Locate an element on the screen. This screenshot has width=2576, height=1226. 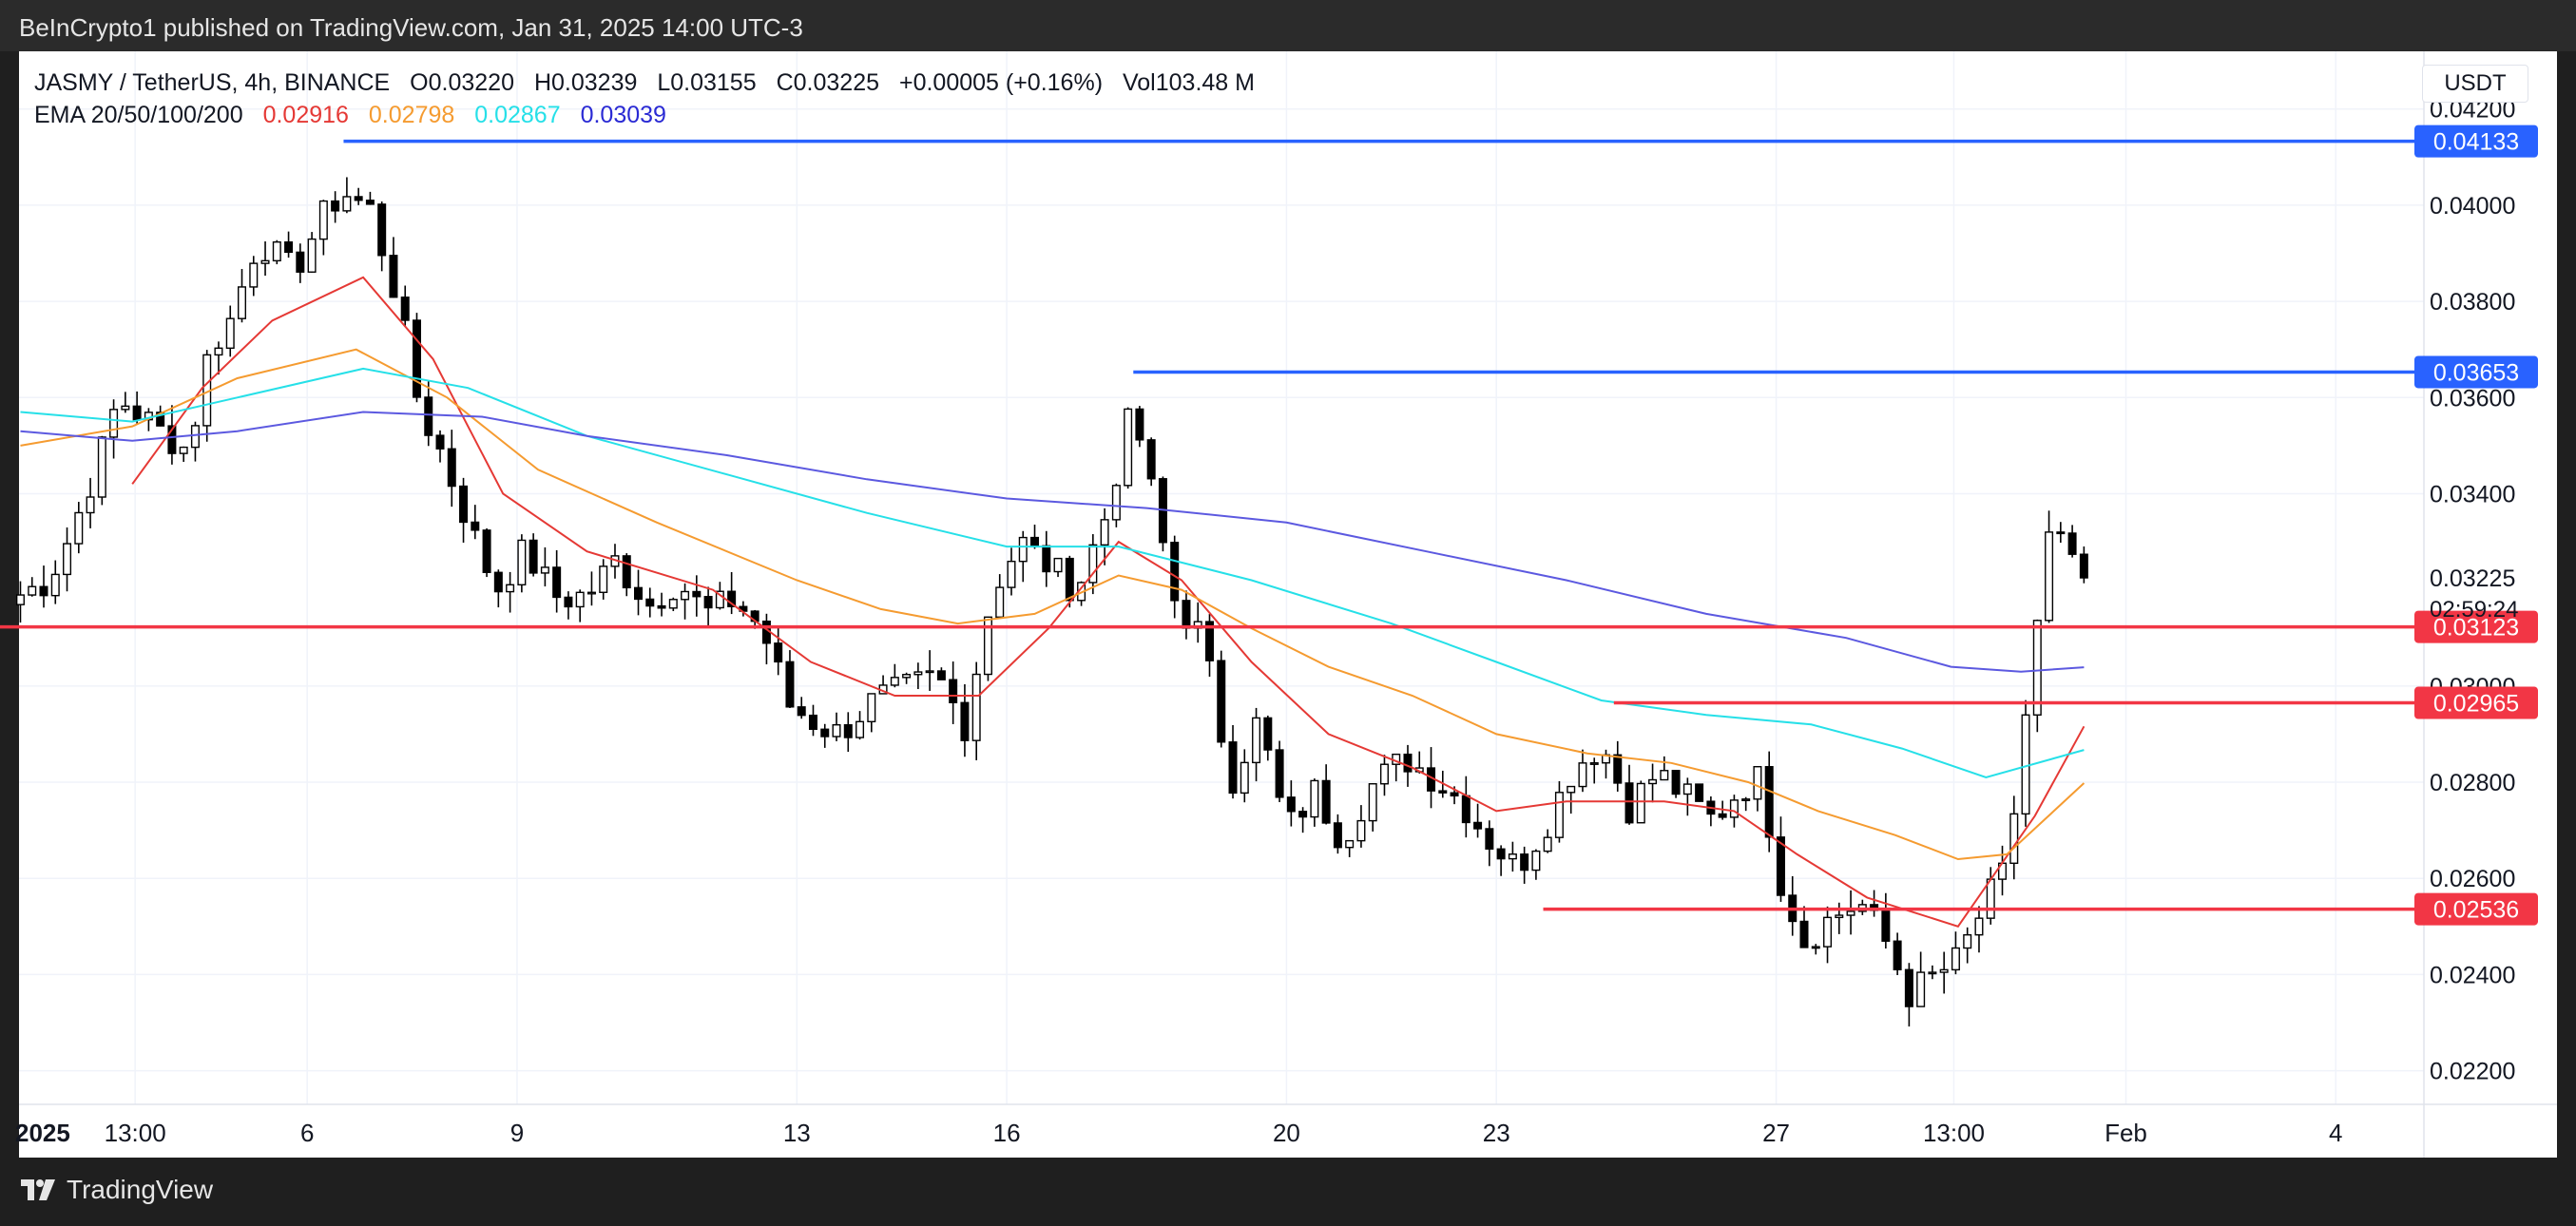
x-tick-label: 2025 is located at coordinates (42, 1133).